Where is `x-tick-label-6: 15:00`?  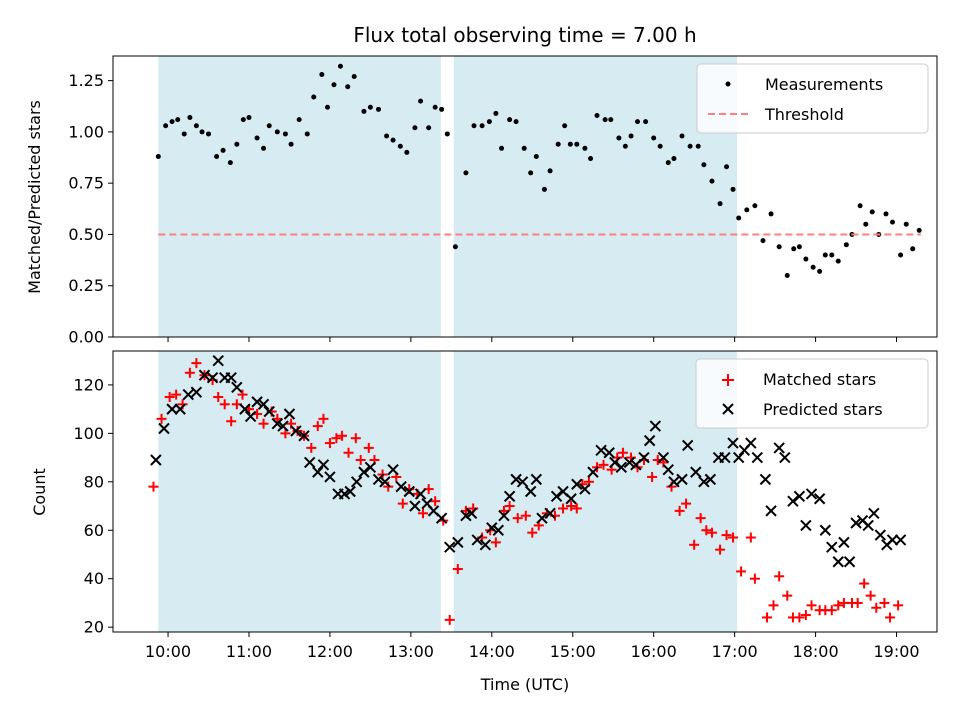 x-tick-label-6: 15:00 is located at coordinates (573, 651).